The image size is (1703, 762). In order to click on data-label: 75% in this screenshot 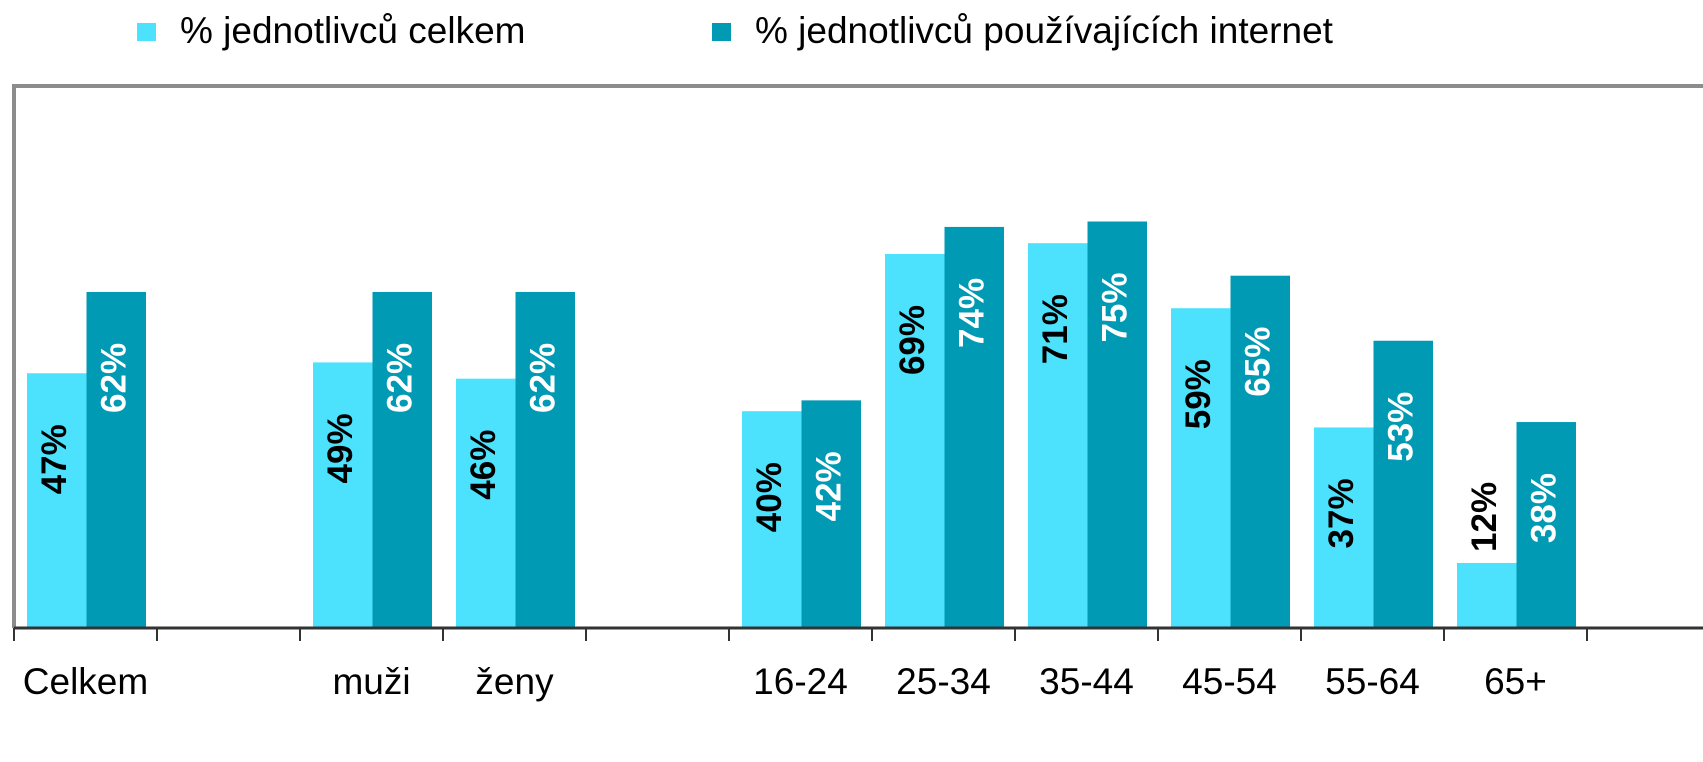, I will do `click(1115, 307)`.